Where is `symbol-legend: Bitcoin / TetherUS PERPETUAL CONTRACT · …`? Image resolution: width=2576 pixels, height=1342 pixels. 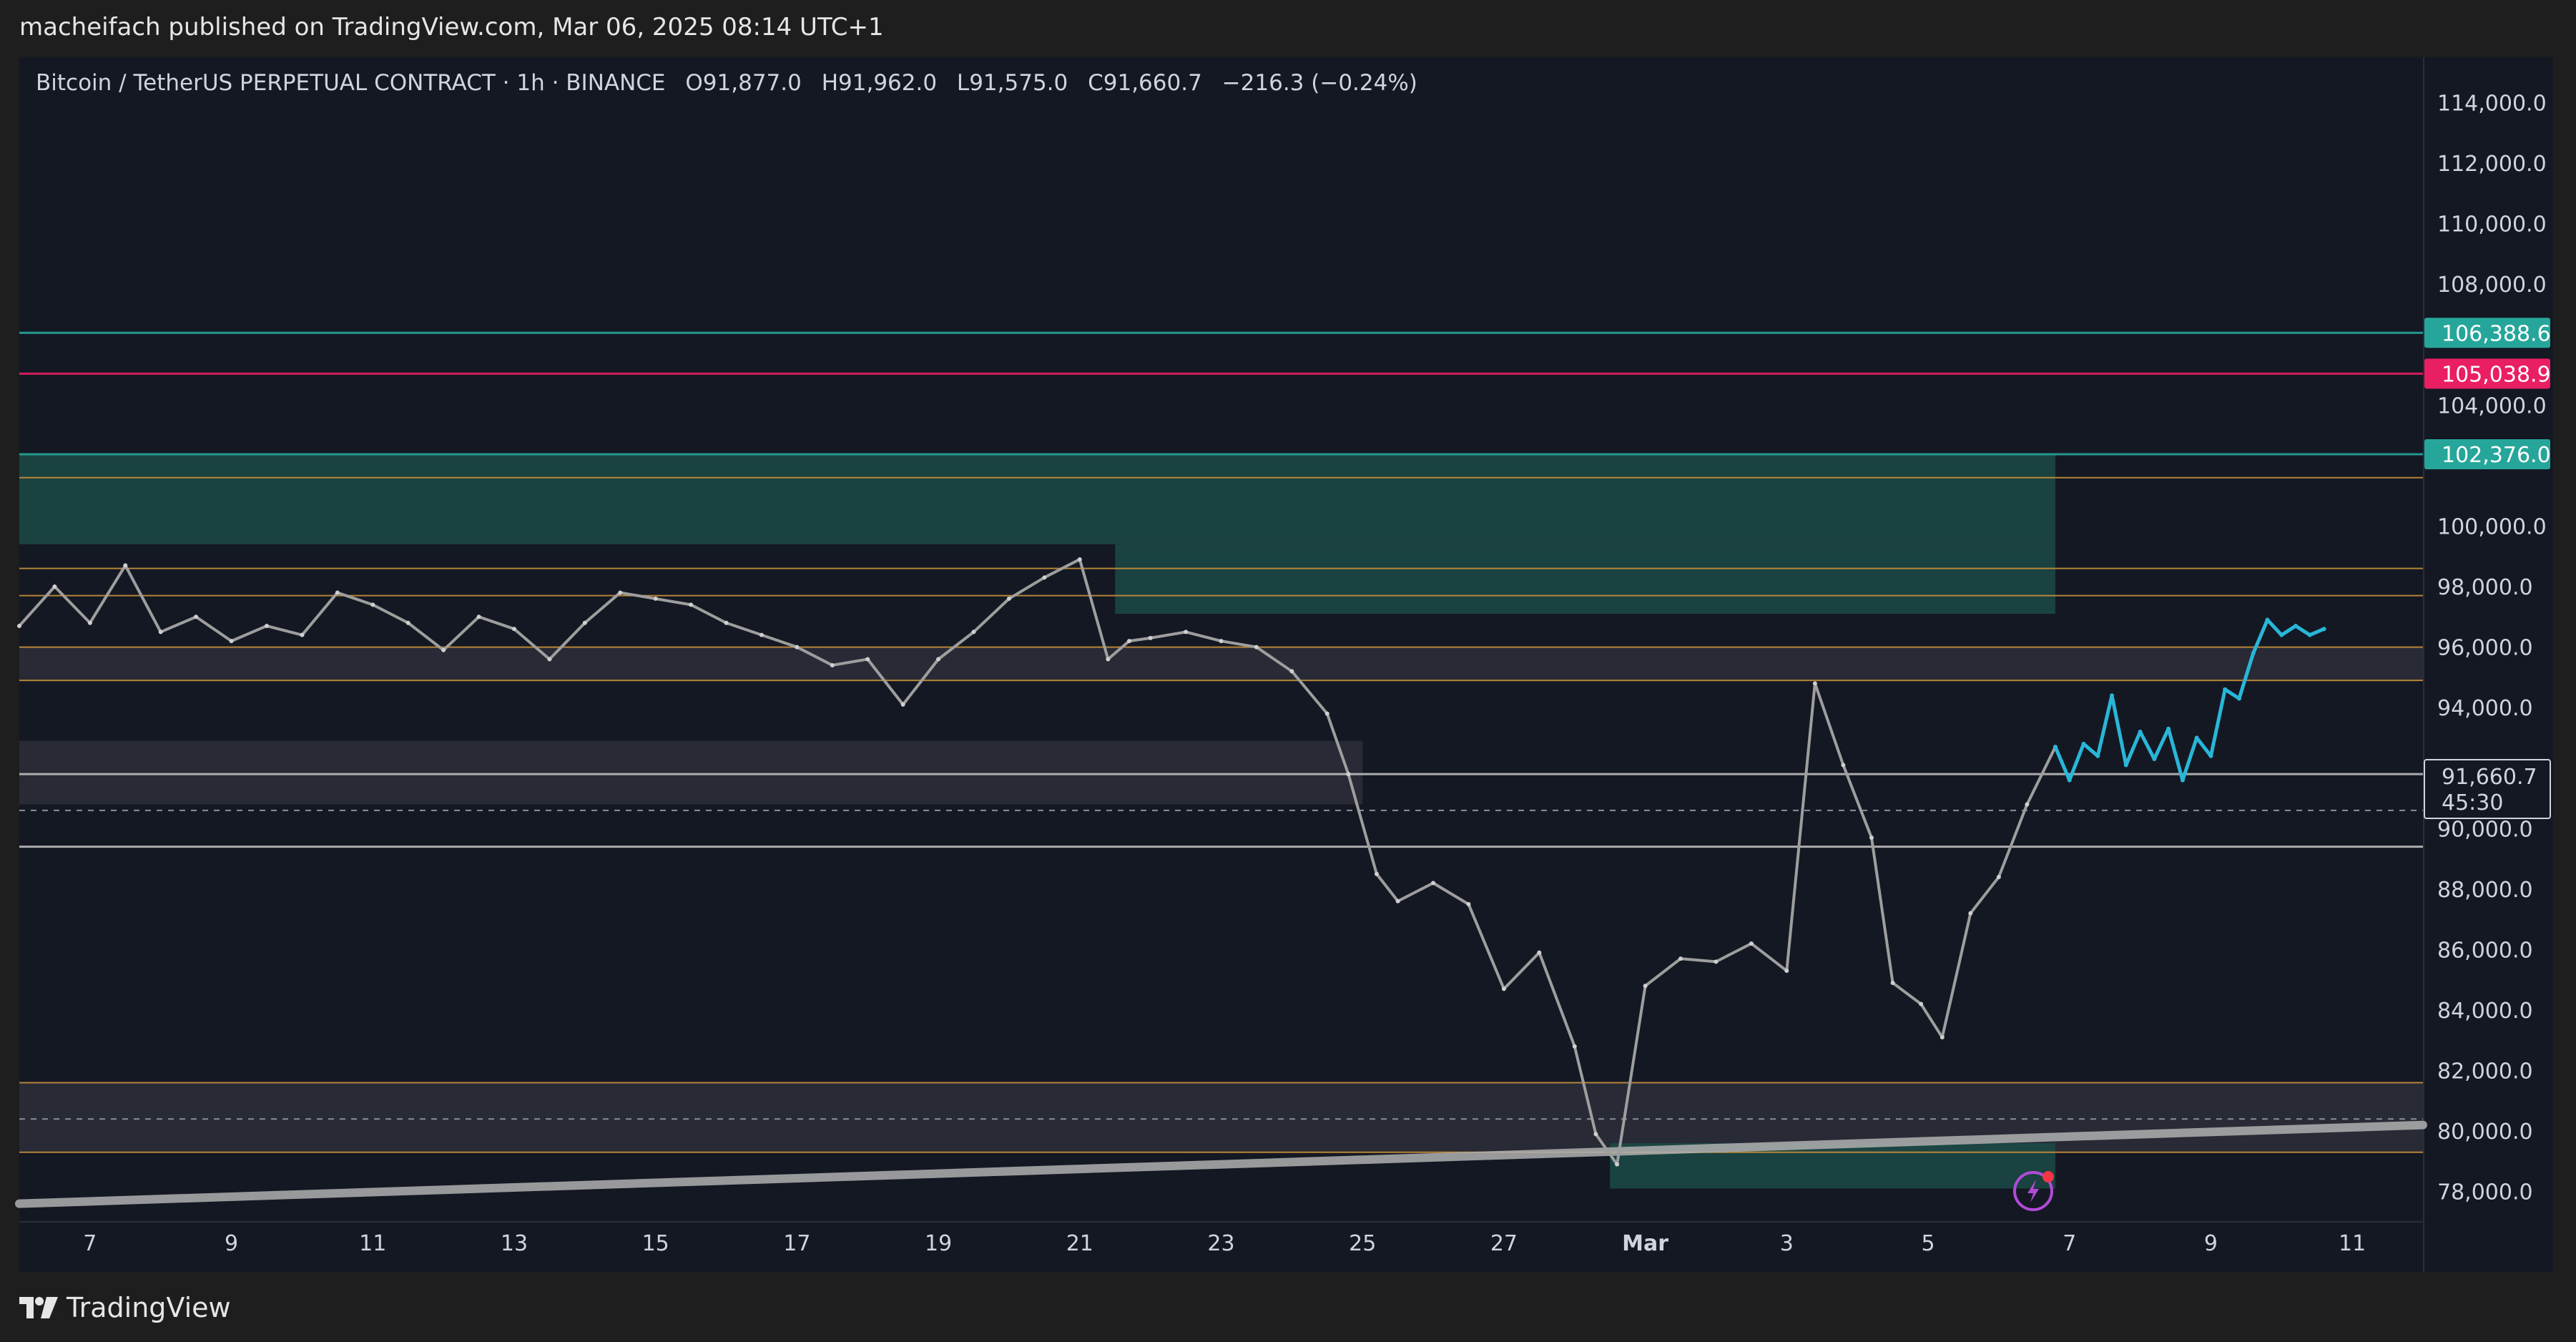
symbol-legend: Bitcoin / TetherUS PERPETUAL CONTRACT · … is located at coordinates (728, 83).